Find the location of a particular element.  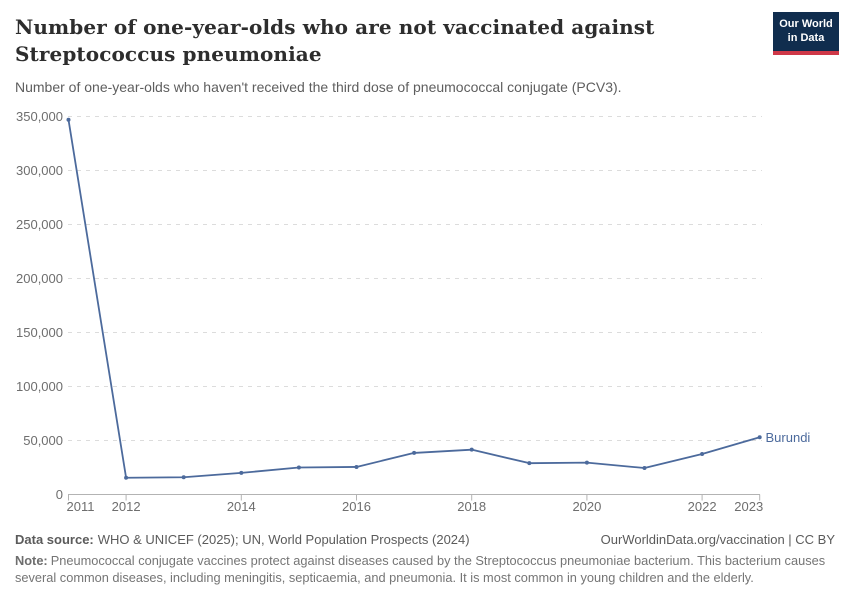

x-tick-label: 2020 is located at coordinates (586, 506).